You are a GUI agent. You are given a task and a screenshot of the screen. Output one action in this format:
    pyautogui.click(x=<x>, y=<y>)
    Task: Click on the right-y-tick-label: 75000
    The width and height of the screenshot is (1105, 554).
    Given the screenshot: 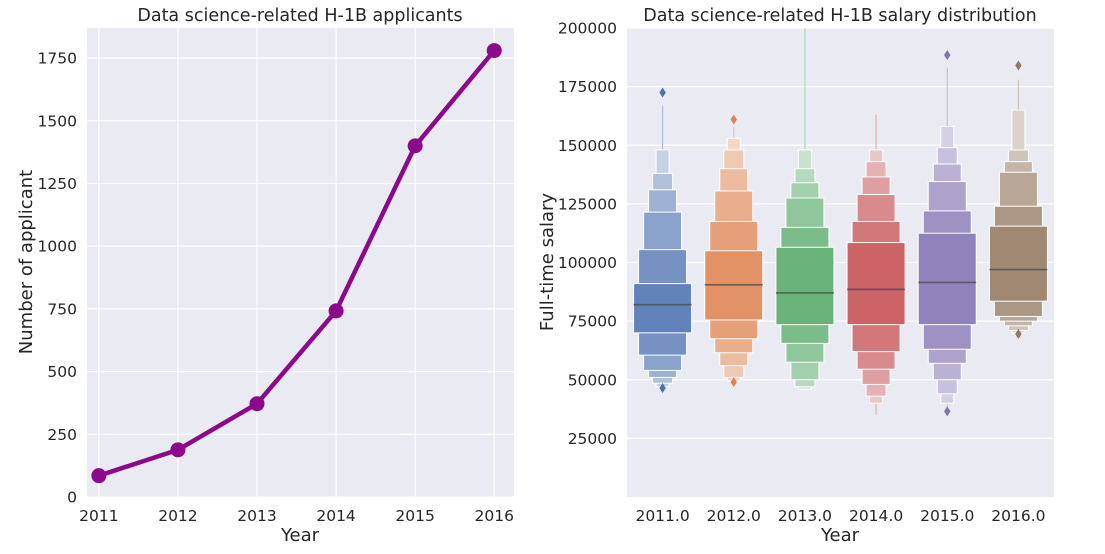 What is the action you would take?
    pyautogui.click(x=592, y=322)
    